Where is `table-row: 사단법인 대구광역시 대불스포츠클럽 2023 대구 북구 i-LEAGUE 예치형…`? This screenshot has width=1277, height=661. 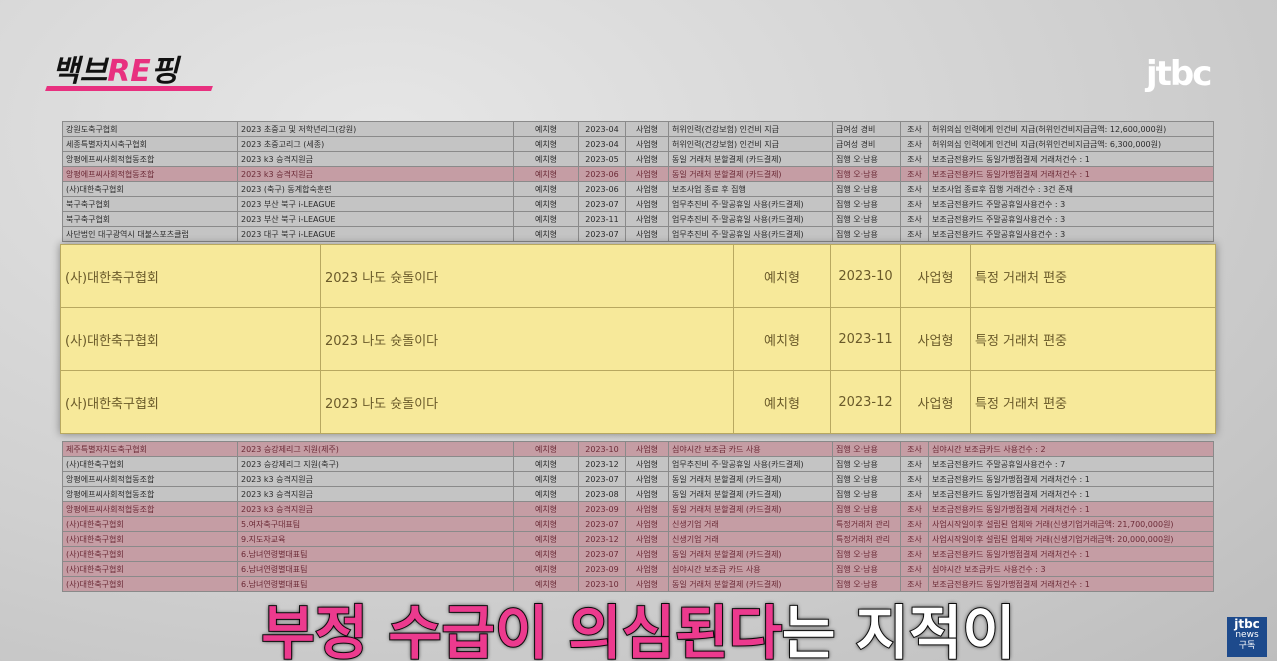 table-row: 사단법인 대구광역시 대불스포츠클럽 2023 대구 북구 i-LEAGUE 예치형… is located at coordinates (638, 234).